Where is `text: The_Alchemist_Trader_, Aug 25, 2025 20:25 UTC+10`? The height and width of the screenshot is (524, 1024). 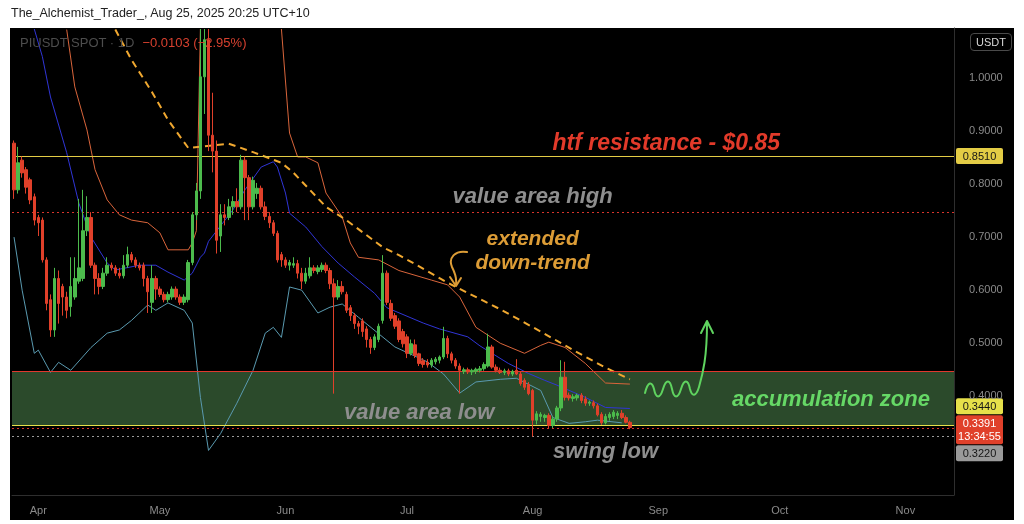
text: The_Alchemist_Trader_, Aug 25, 2025 20:25 UTC+10 is located at coordinates (160, 13).